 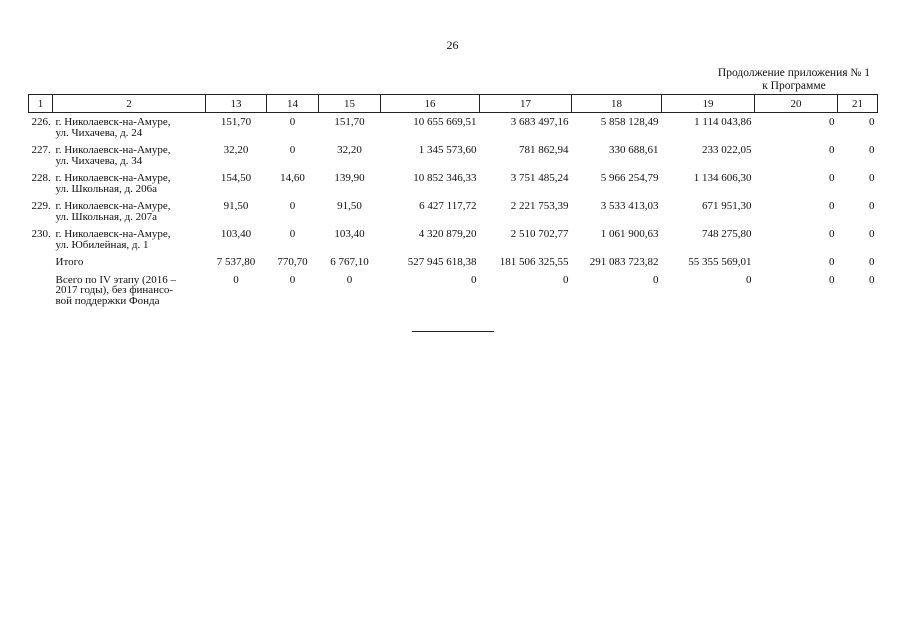 What do you see at coordinates (452, 45) in the screenshot?
I see `page-number: 26` at bounding box center [452, 45].